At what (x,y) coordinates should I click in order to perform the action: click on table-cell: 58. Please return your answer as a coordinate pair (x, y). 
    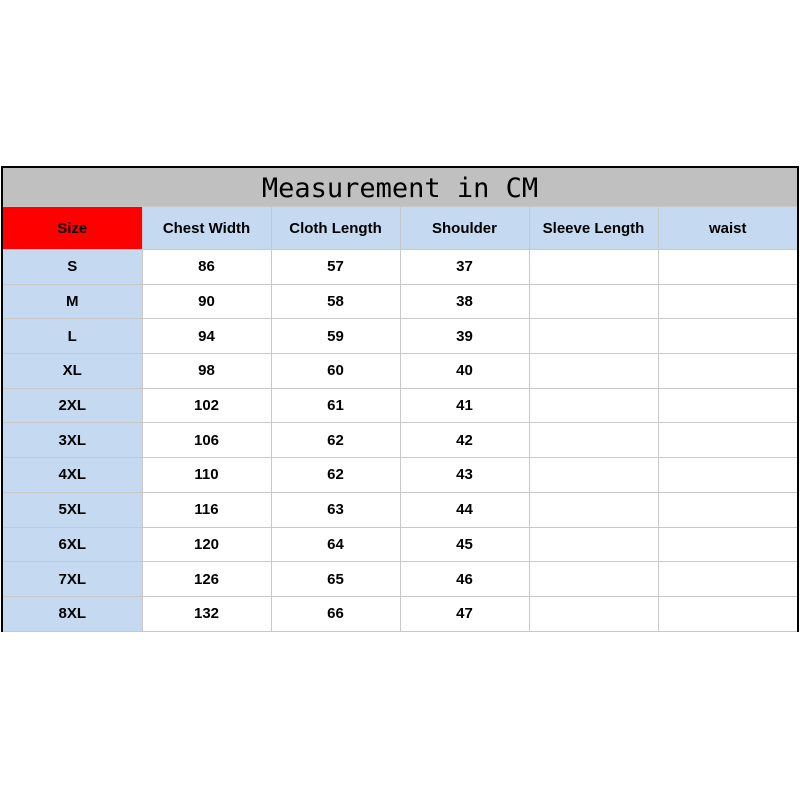
    Looking at the image, I should click on (335, 301).